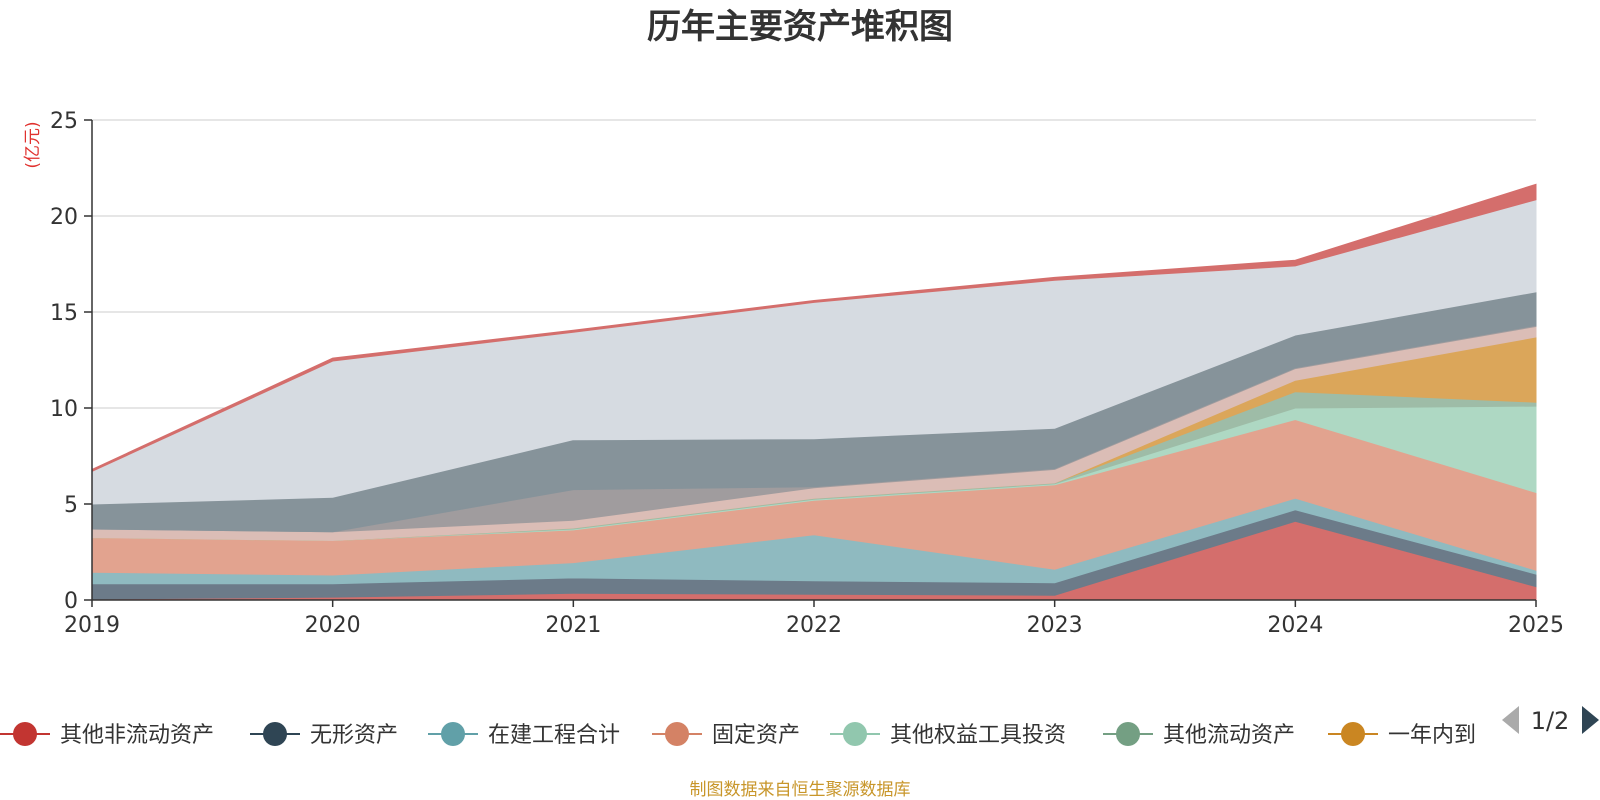 The image size is (1600, 800). Describe the element at coordinates (1510, 720) in the screenshot. I see `legend-prev-icon` at that location.